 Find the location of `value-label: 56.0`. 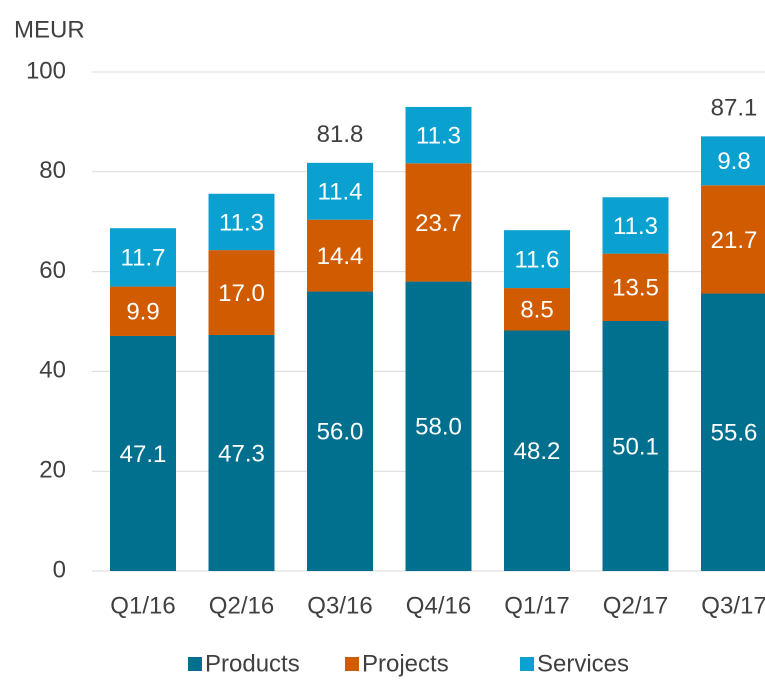

value-label: 56.0 is located at coordinates (340, 432).